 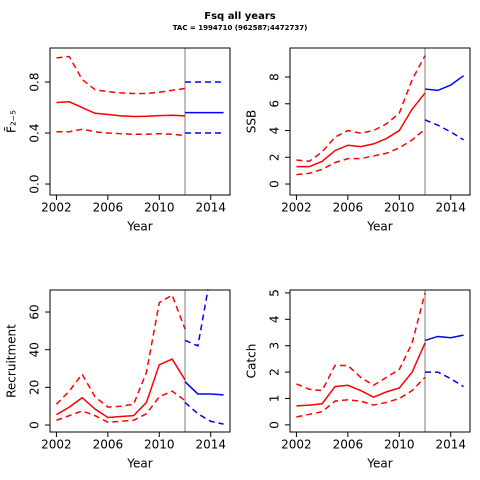 What do you see at coordinates (35, 311) in the screenshot?
I see `y-tick-label: 60` at bounding box center [35, 311].